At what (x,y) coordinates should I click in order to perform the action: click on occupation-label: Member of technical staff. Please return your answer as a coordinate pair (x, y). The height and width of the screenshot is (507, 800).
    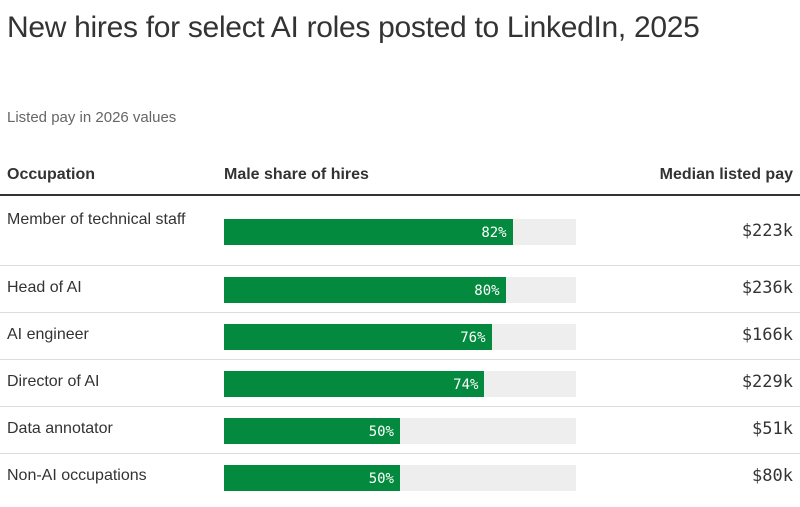
    Looking at the image, I should click on (96, 219).